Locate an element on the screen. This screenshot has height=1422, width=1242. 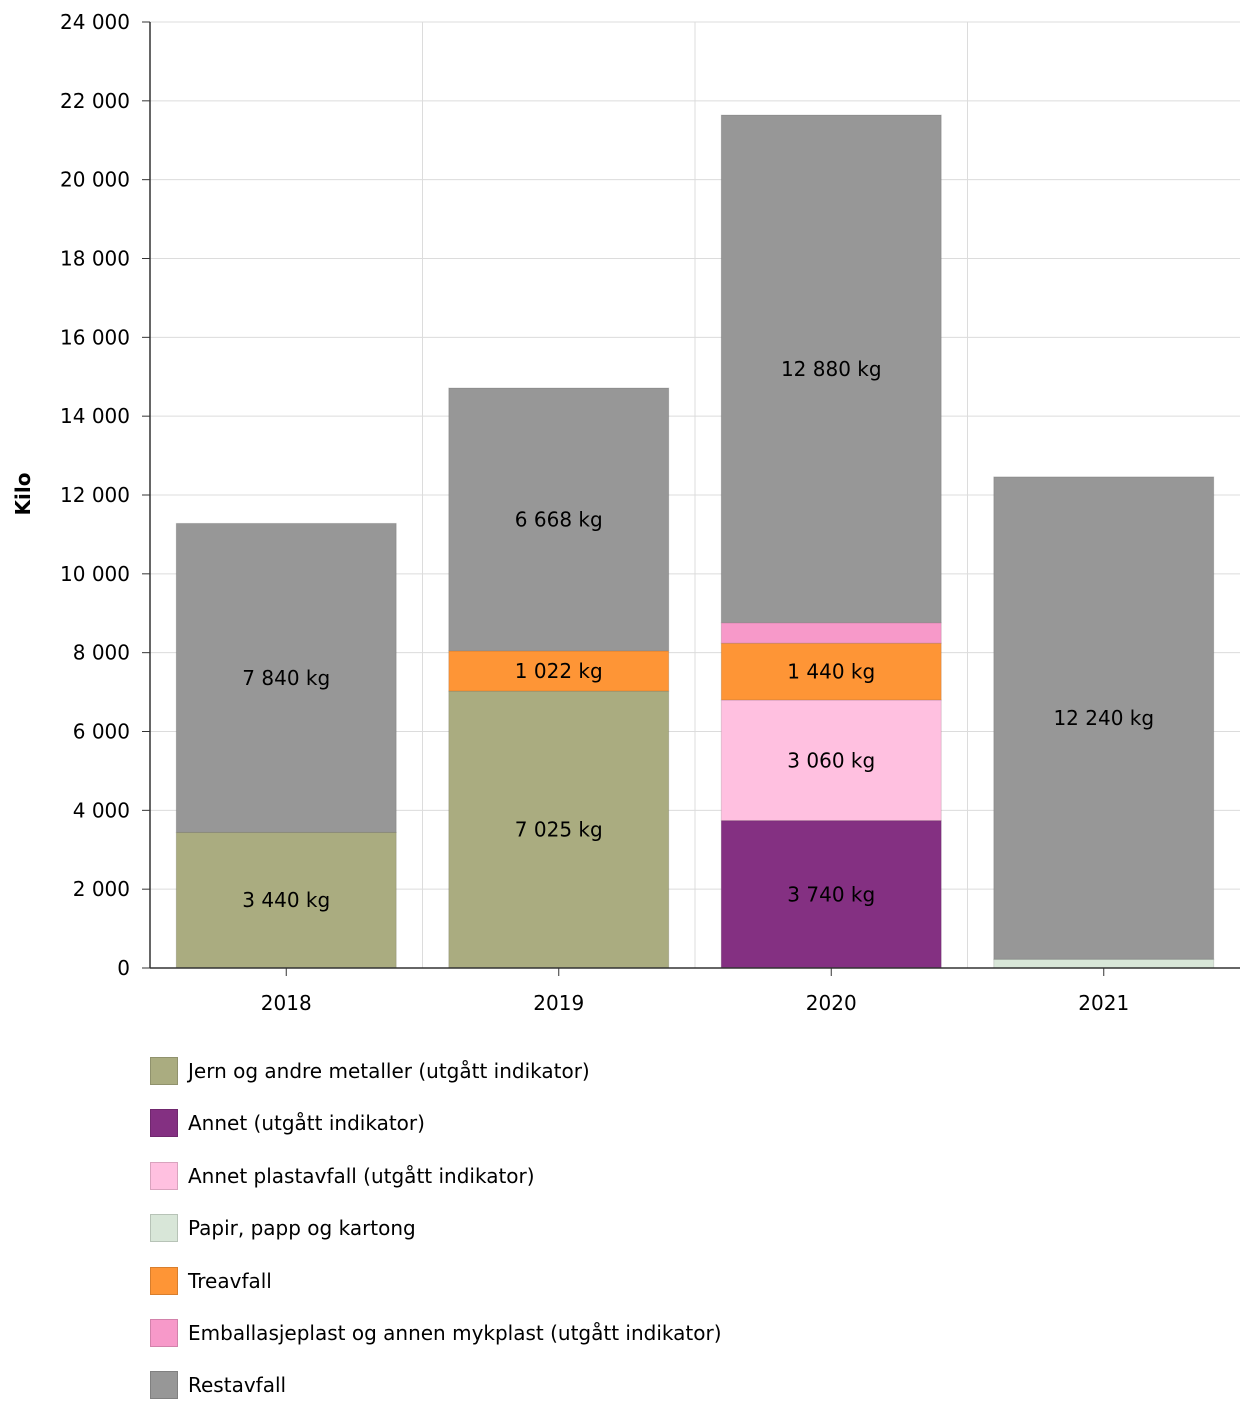
data-label: 12 880 kg is located at coordinates (831, 369).